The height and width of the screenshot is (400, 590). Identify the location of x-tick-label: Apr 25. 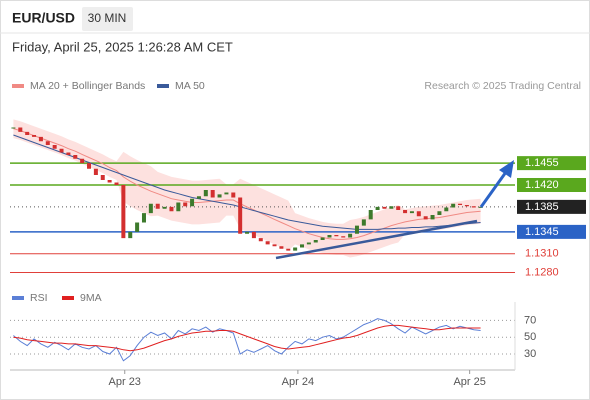
(469, 382).